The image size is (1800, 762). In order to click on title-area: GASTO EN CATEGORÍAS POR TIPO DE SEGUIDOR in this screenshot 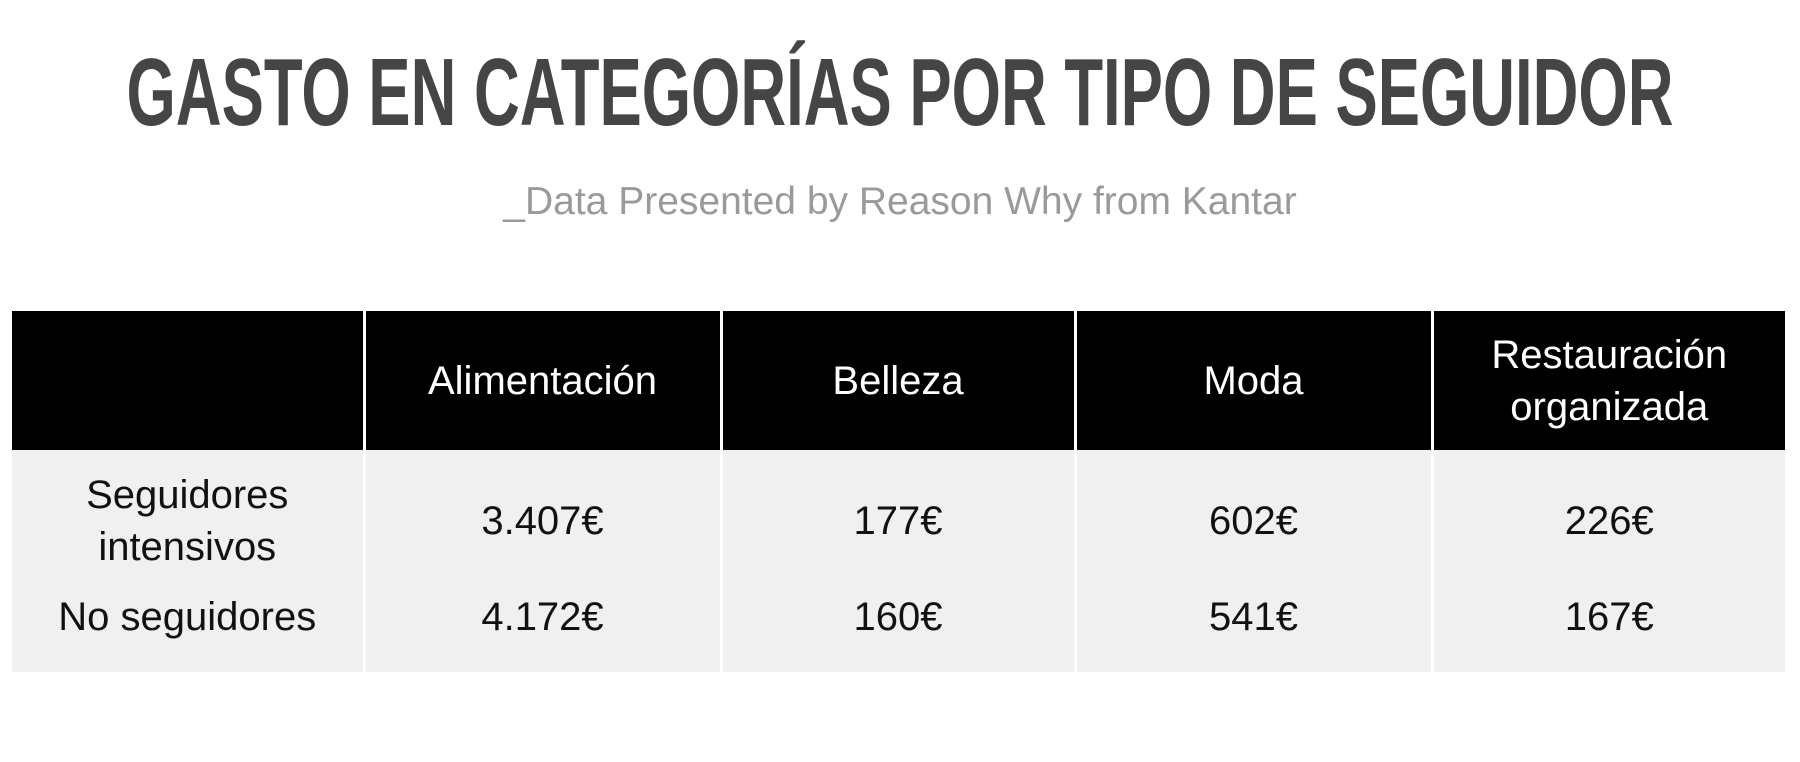, I will do `click(900, 92)`.